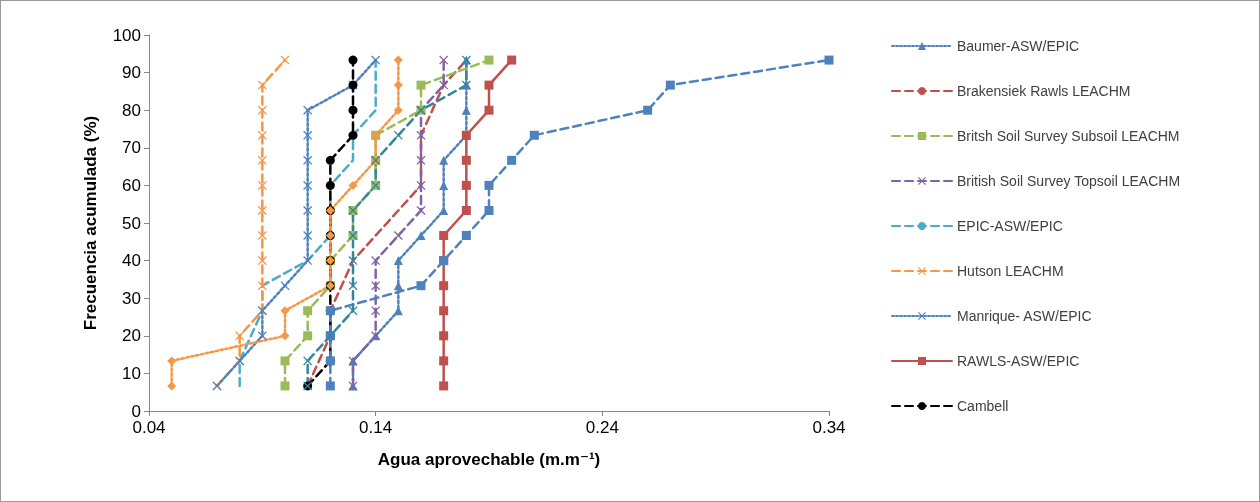  What do you see at coordinates (1044, 91) in the screenshot?
I see `legend-label: Brakensiek Rawls LEACHM` at bounding box center [1044, 91].